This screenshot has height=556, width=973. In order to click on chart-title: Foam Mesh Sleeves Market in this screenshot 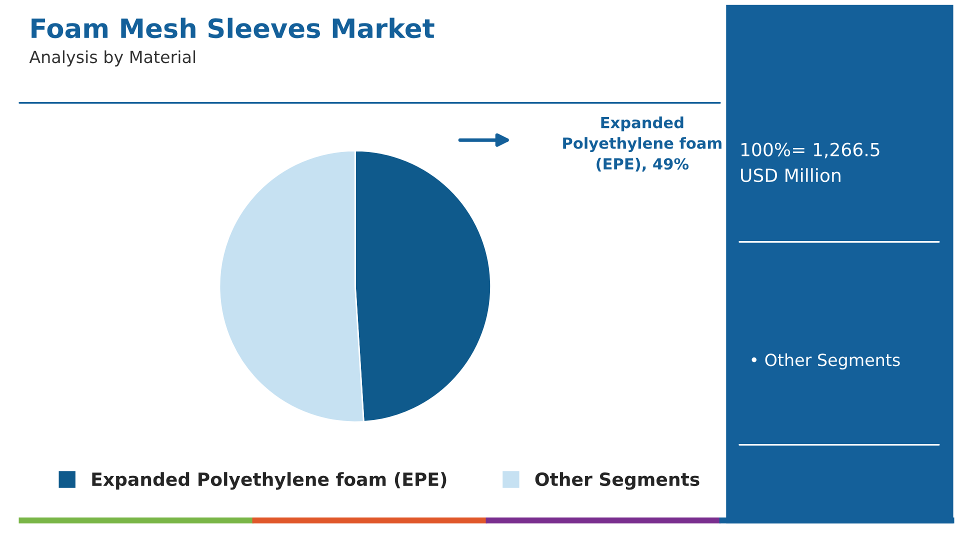, I will do `click(233, 28)`.